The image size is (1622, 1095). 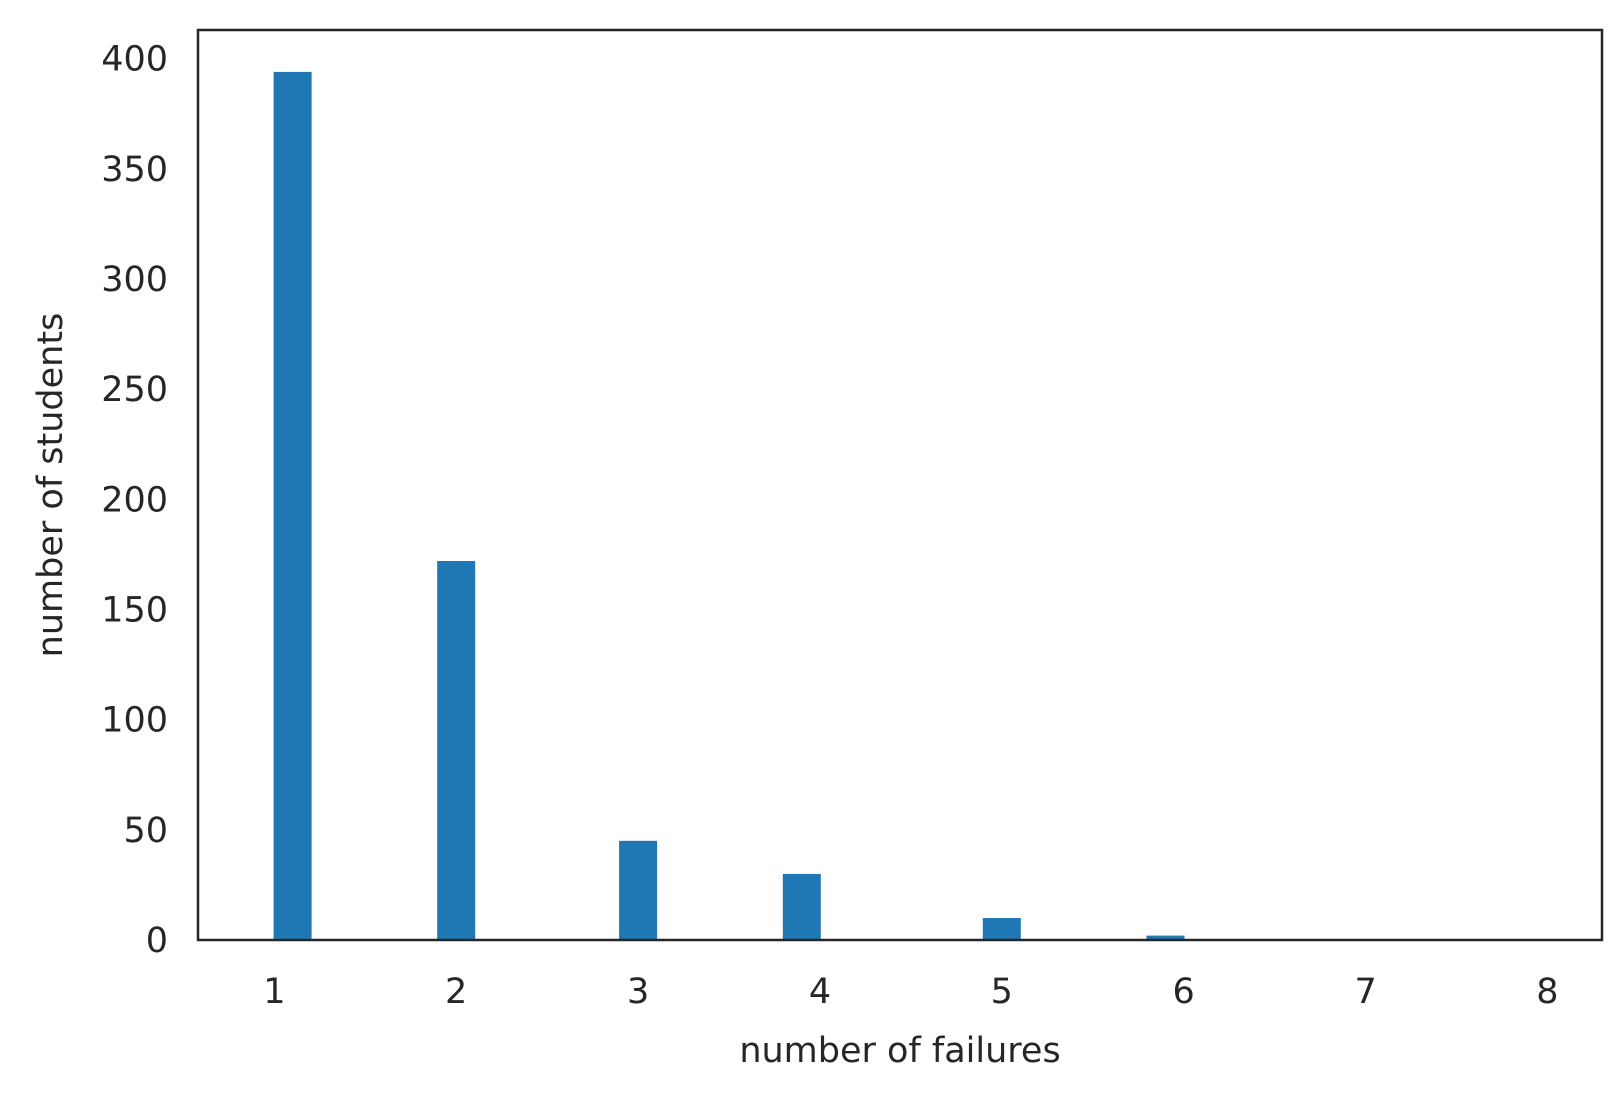 I want to click on y-tick-label: 350, so click(x=134, y=170).